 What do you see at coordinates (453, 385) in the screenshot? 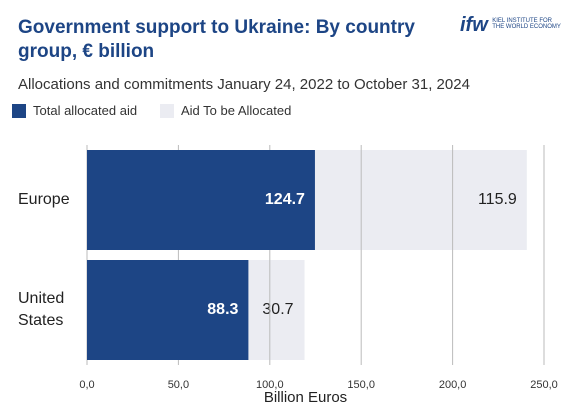
I see `x-tick-label: 200,0` at bounding box center [453, 385].